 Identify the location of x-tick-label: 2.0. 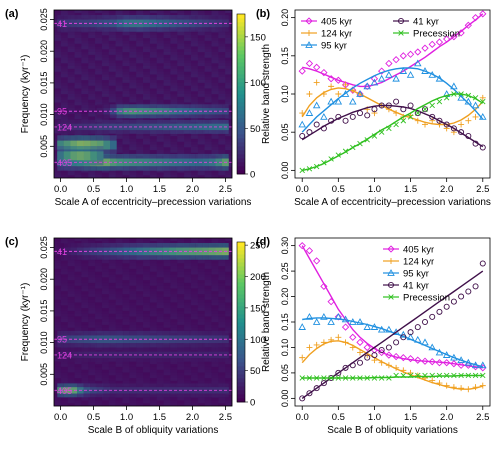
(446, 189).